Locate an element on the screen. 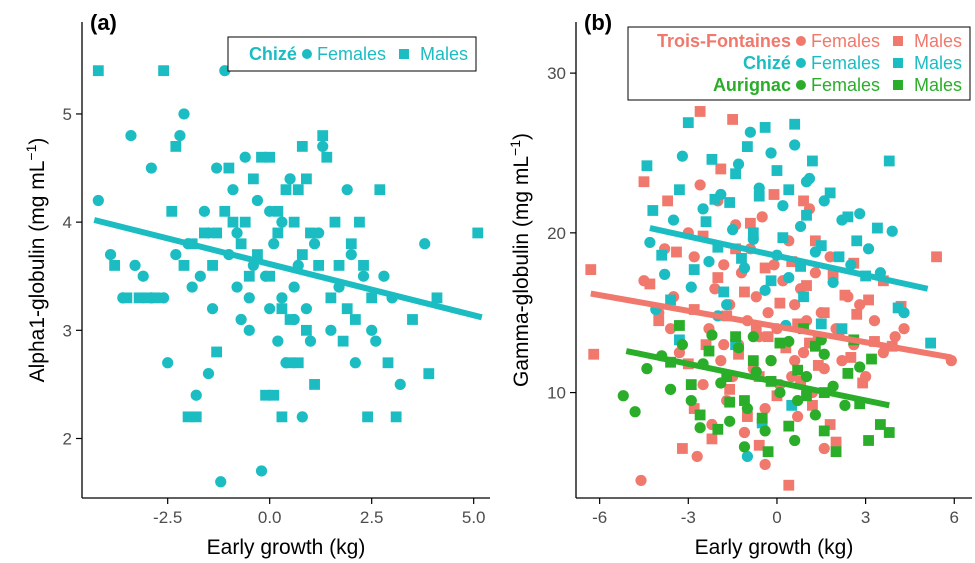 This screenshot has width=975, height=563. legend-site-label: Trois-Fontaines is located at coordinates (724, 41).